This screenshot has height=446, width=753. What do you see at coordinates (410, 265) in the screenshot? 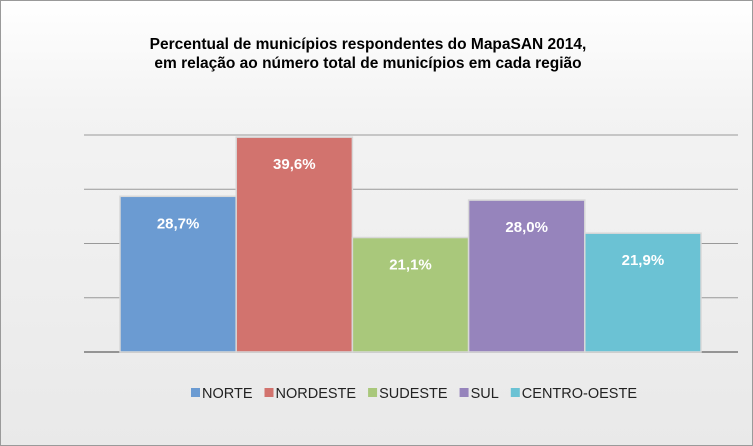
I see `value-label: 21,1%` at bounding box center [410, 265].